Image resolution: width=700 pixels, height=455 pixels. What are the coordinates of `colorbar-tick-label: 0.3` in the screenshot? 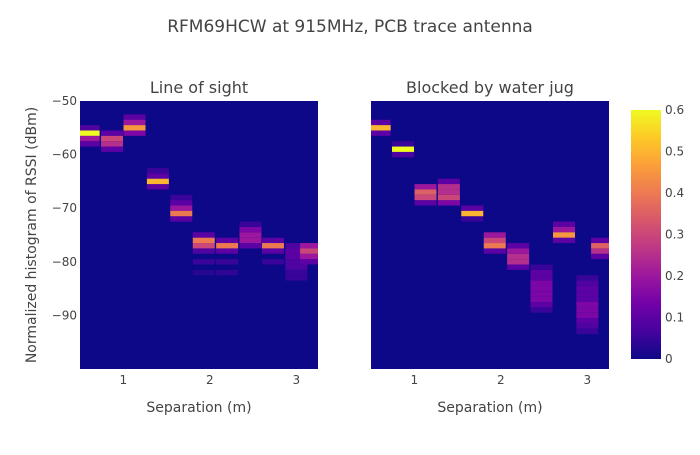 It's located at (674, 235).